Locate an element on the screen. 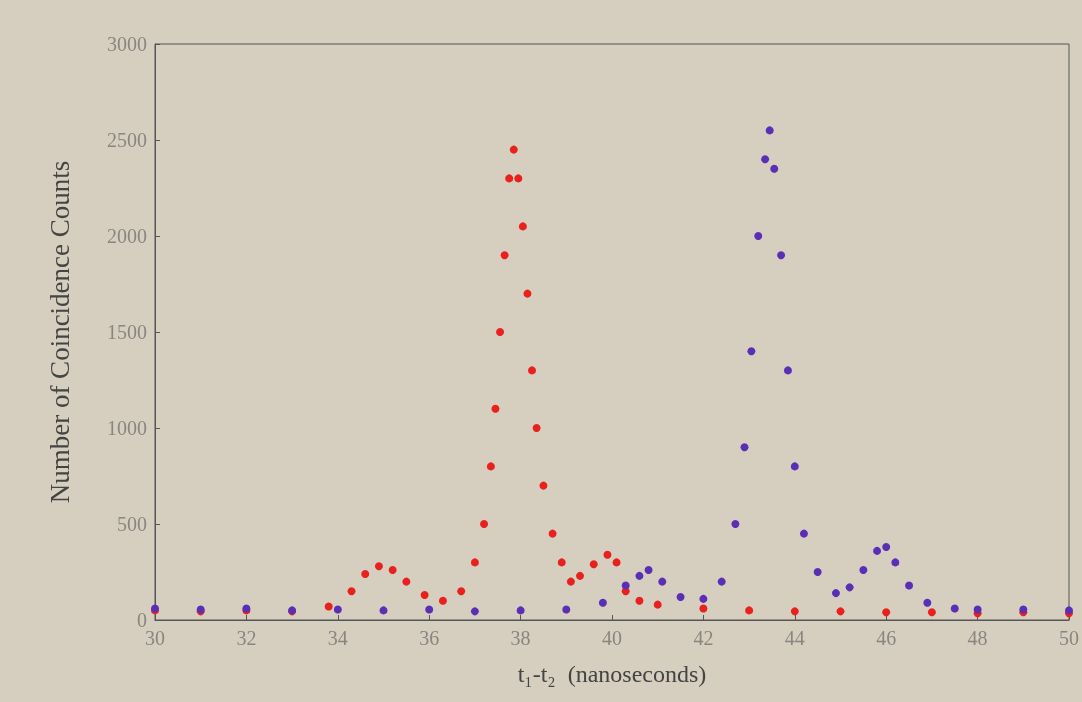 This screenshot has width=1082, height=702. x-tick-label: 40 is located at coordinates (612, 638).